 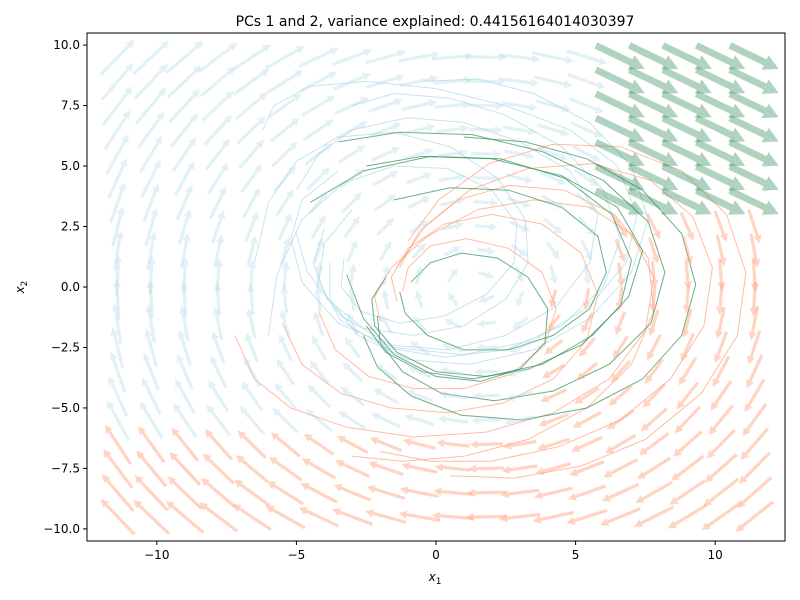 What do you see at coordinates (65, 287) in the screenshot?
I see `y-axis: −10.0 −7.5 −5.0 −2.5 0.0 2.5 5.0 7.5 10.0` at bounding box center [65, 287].